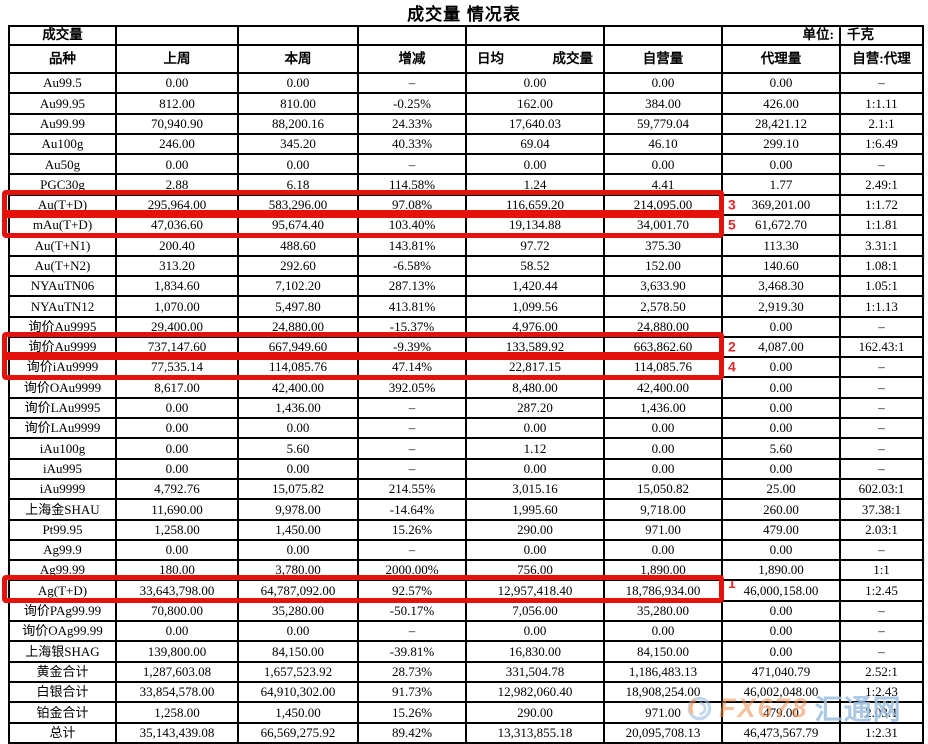 This screenshot has width=928, height=744. Describe the element at coordinates (781, 509) in the screenshot. I see `value-cell: 260.00` at that location.